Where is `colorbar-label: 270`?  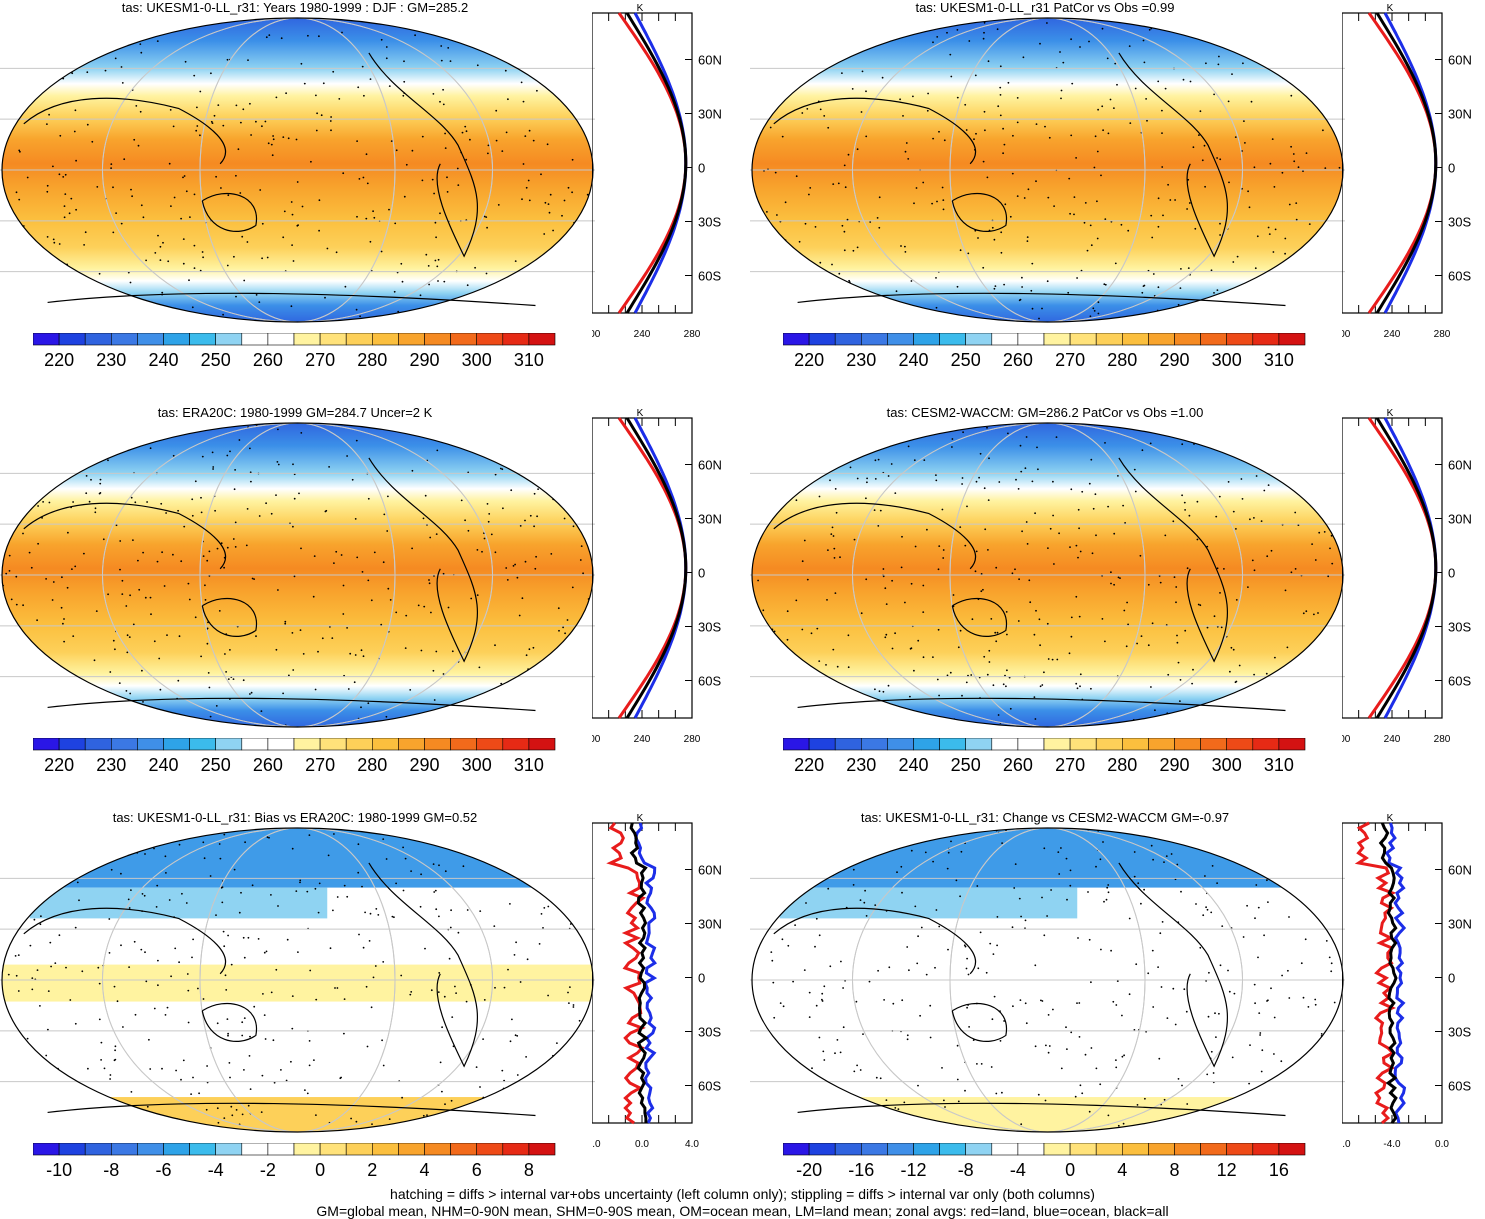 colorbar-label: 270 is located at coordinates (320, 765).